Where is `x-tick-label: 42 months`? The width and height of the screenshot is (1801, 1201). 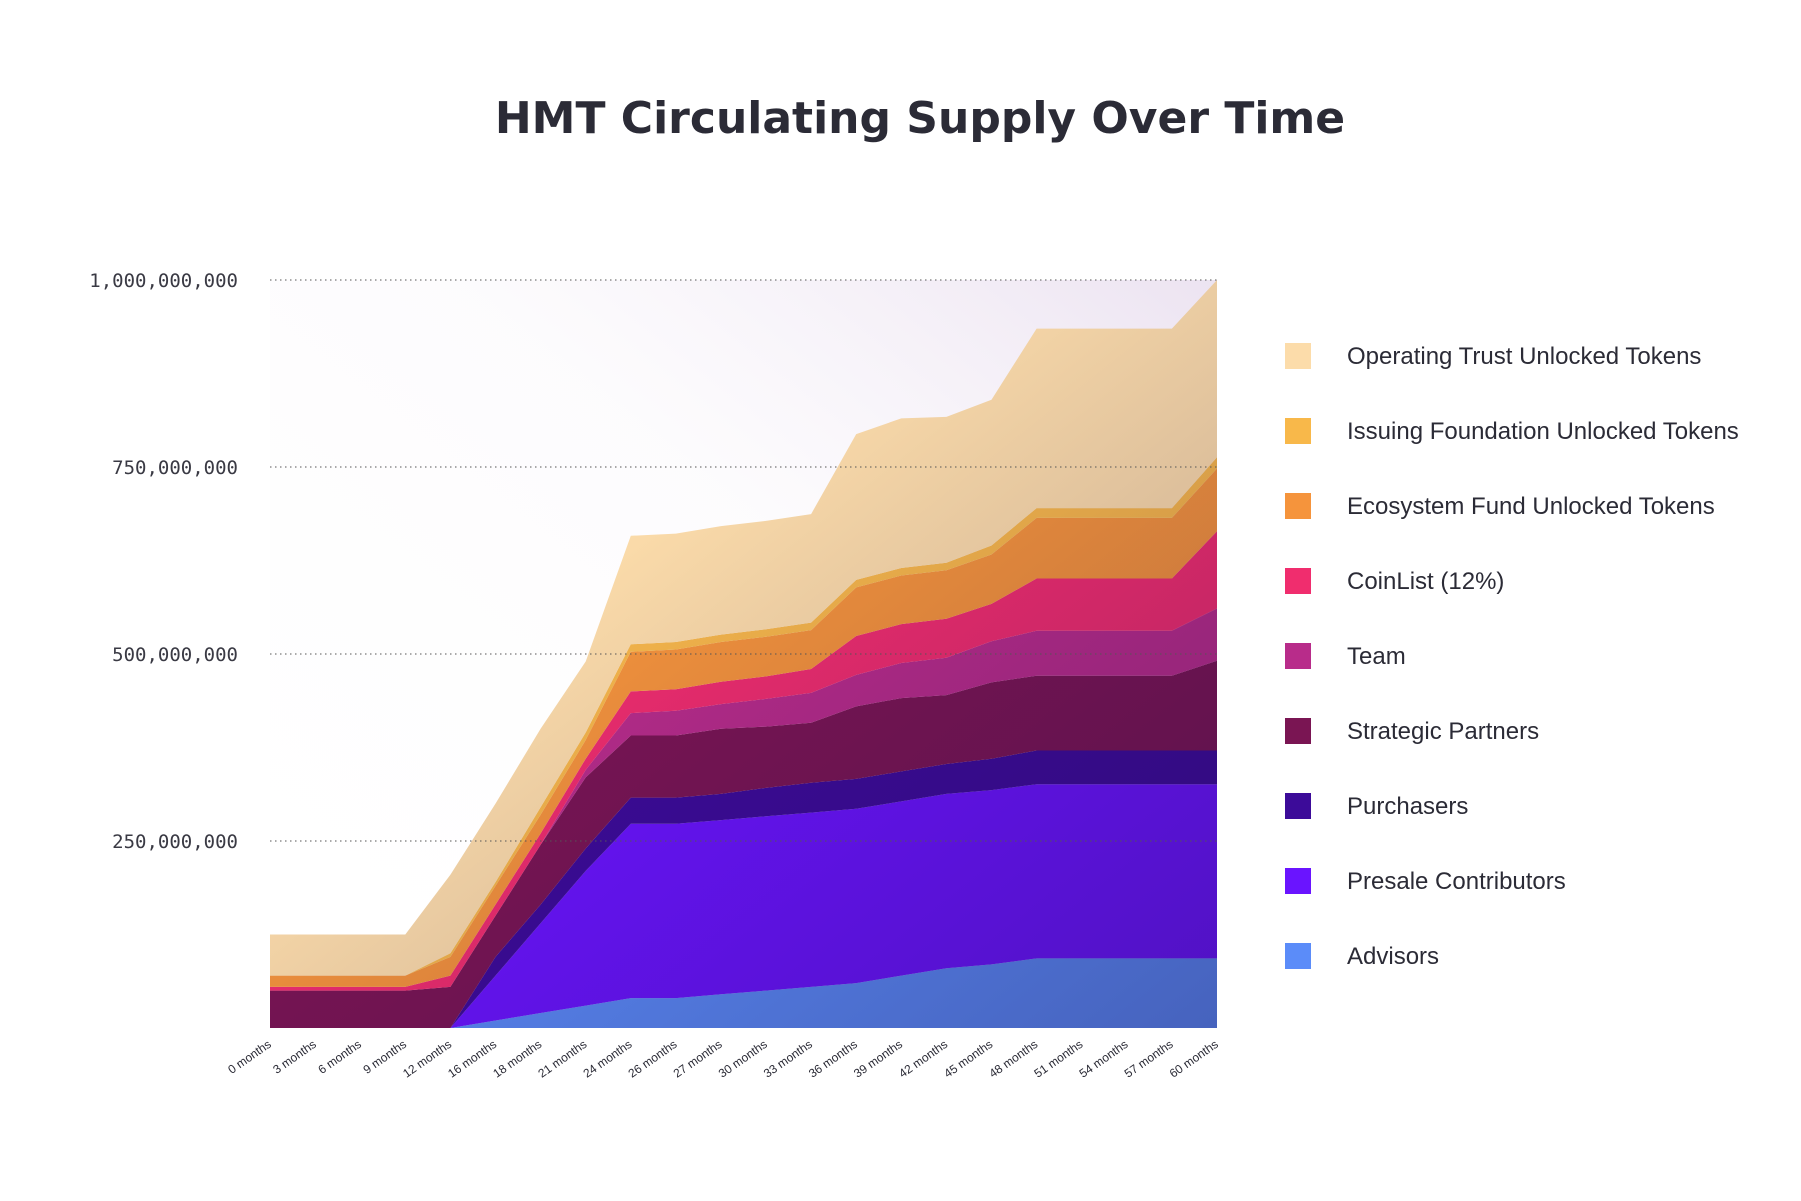 x-tick-label: 42 months is located at coordinates (923, 1059).